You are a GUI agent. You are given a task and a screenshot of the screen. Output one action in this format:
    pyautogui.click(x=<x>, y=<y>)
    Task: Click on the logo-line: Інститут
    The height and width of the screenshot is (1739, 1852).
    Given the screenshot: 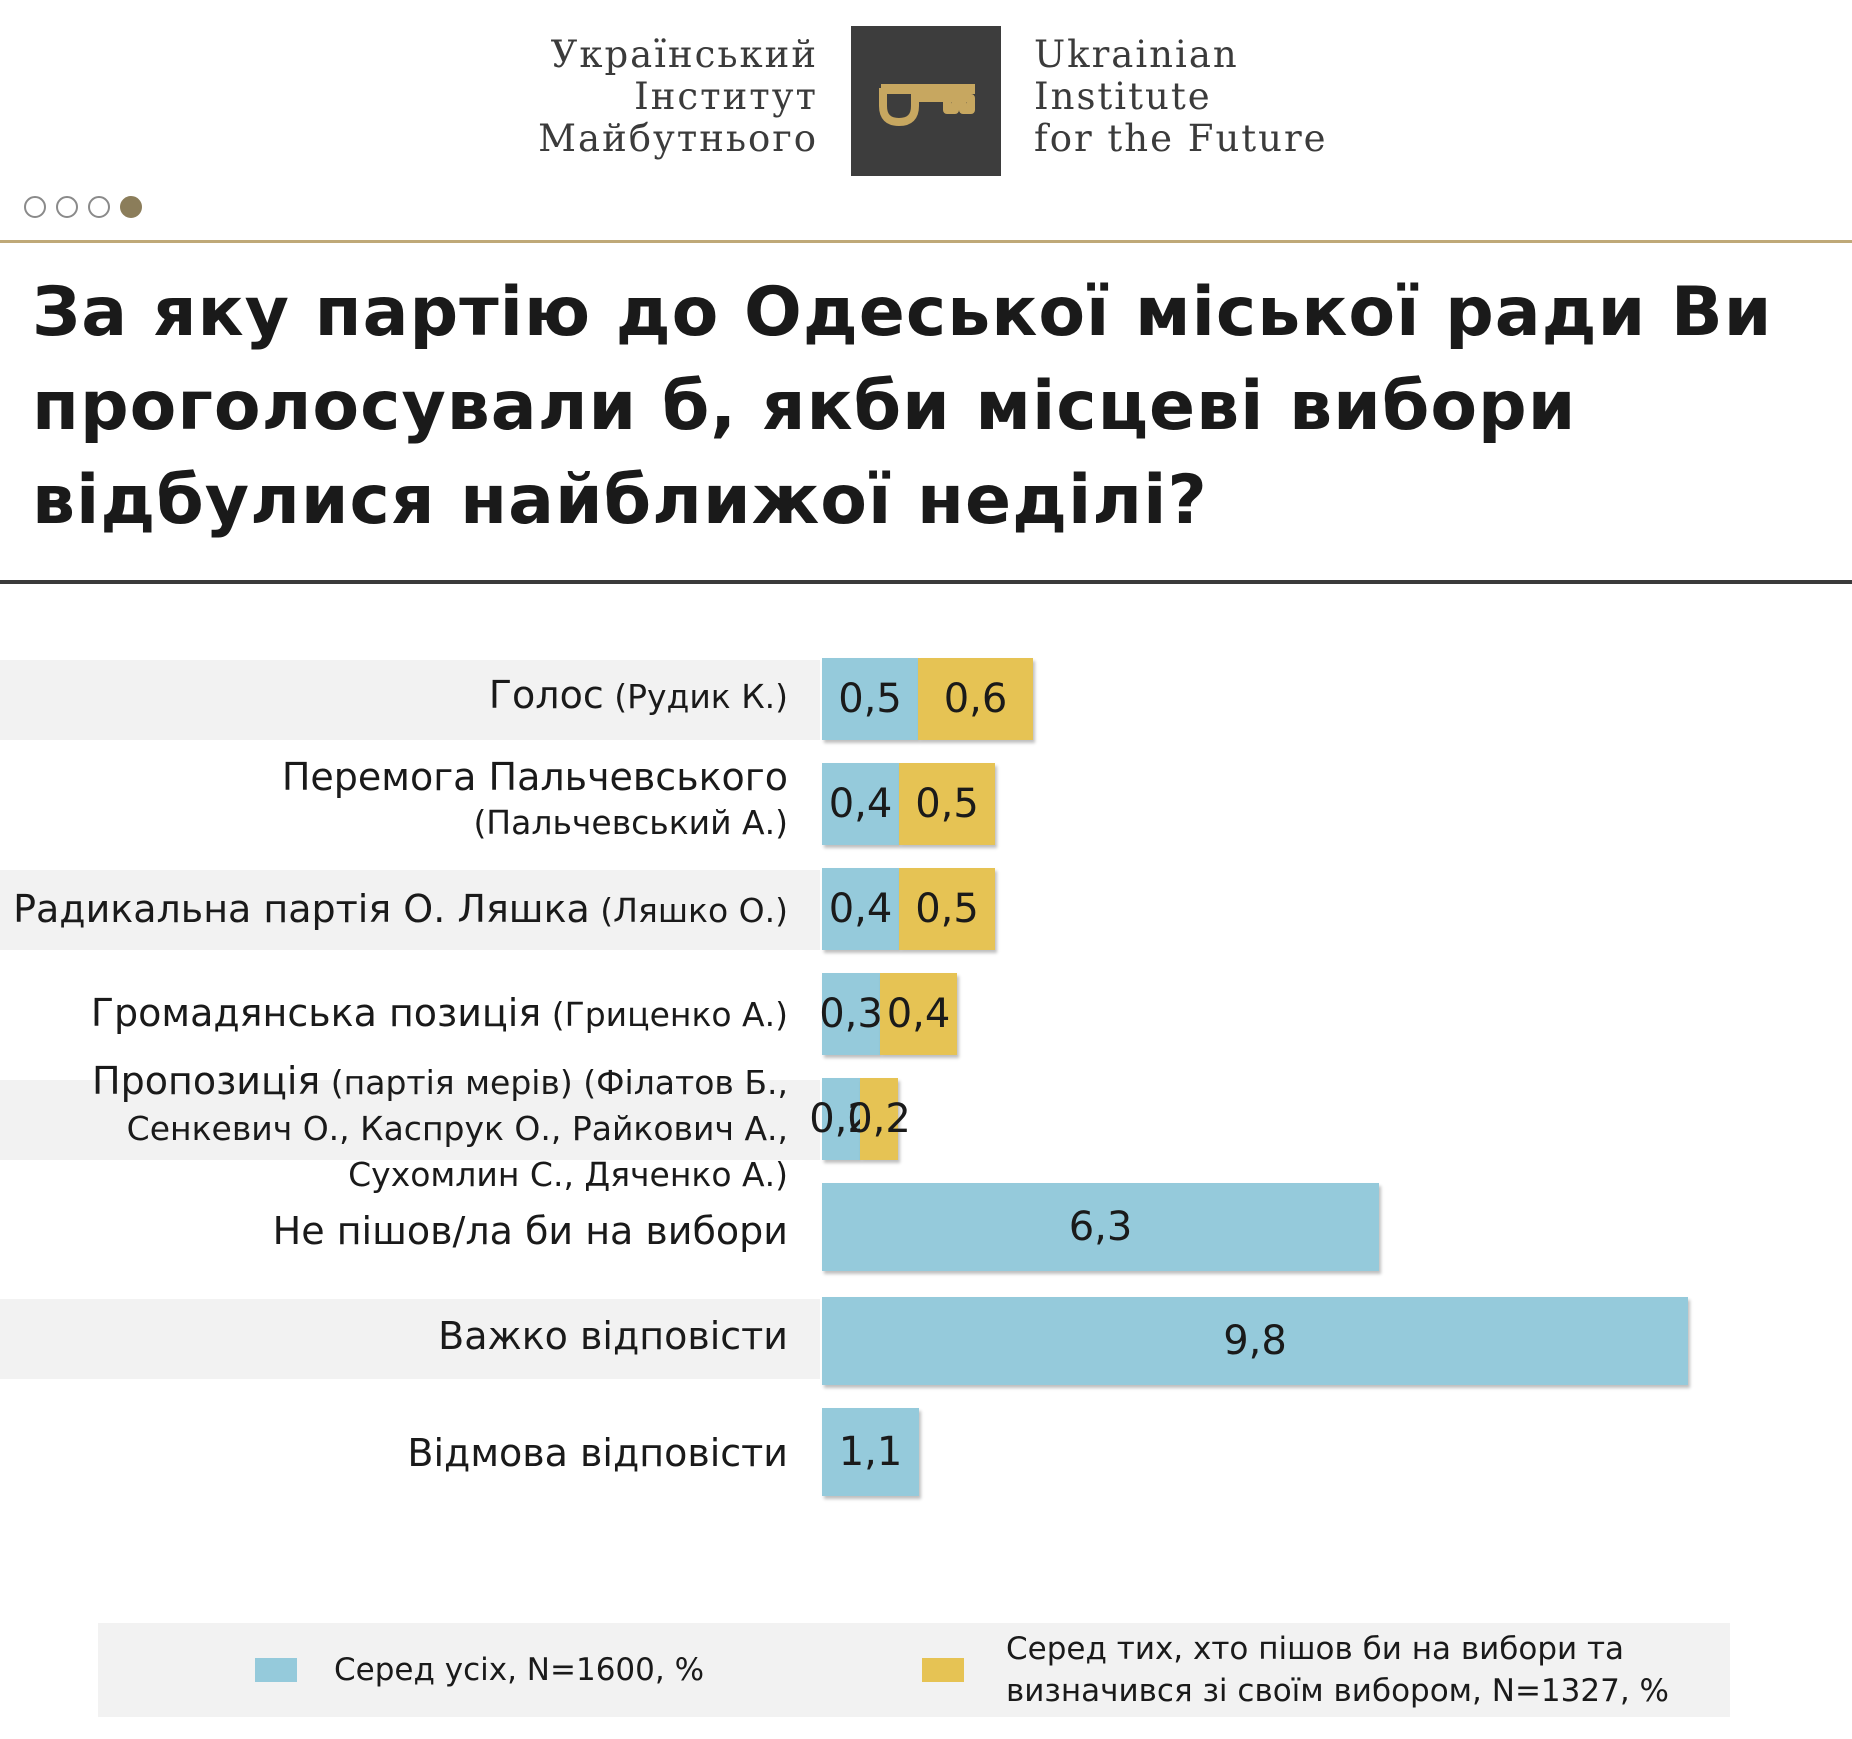 What is the action you would take?
    pyautogui.click(x=726, y=96)
    